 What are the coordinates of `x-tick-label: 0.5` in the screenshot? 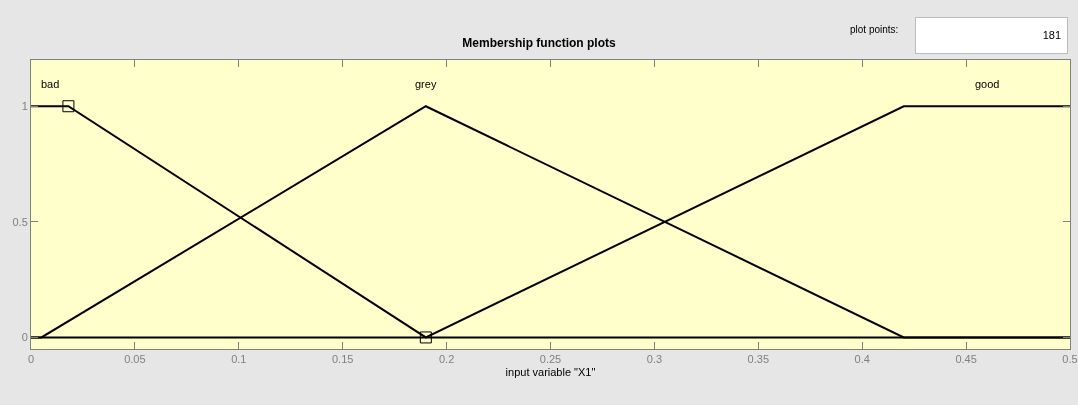 It's located at (1070, 359).